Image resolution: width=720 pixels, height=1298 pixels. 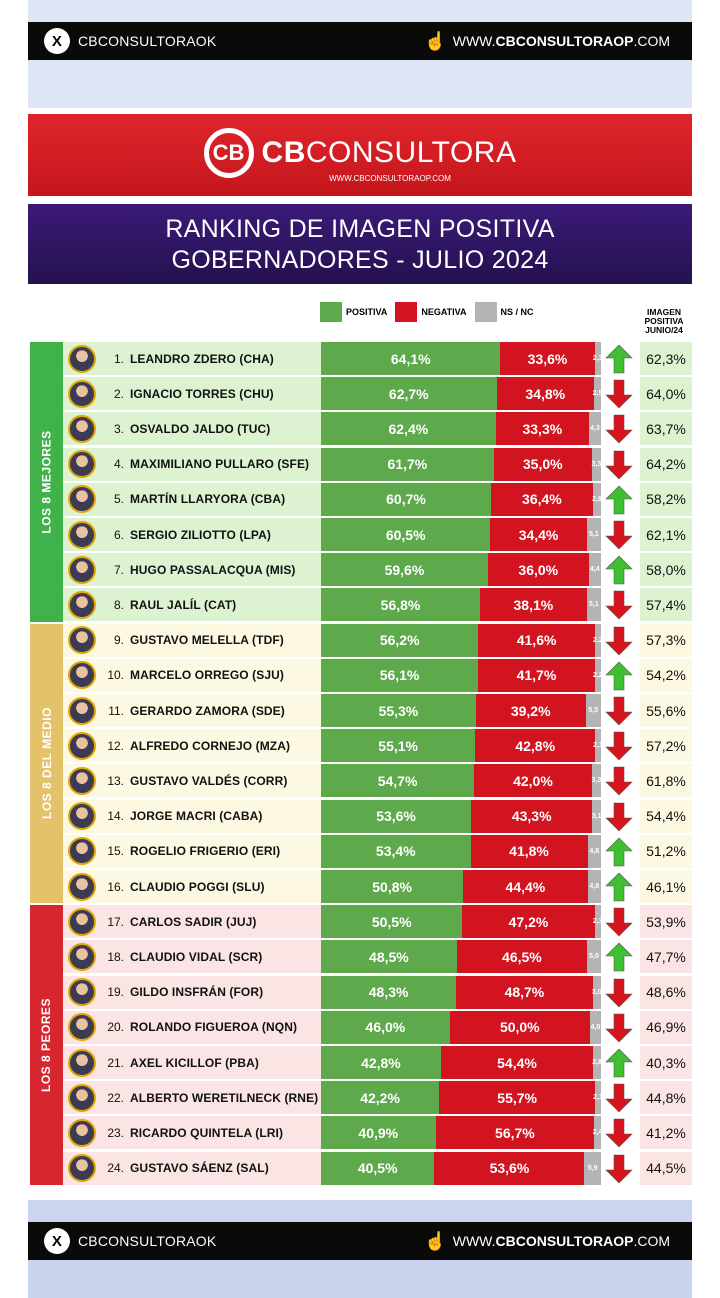 What do you see at coordinates (115, 1168) in the screenshot?
I see `rank-number: 24.` at bounding box center [115, 1168].